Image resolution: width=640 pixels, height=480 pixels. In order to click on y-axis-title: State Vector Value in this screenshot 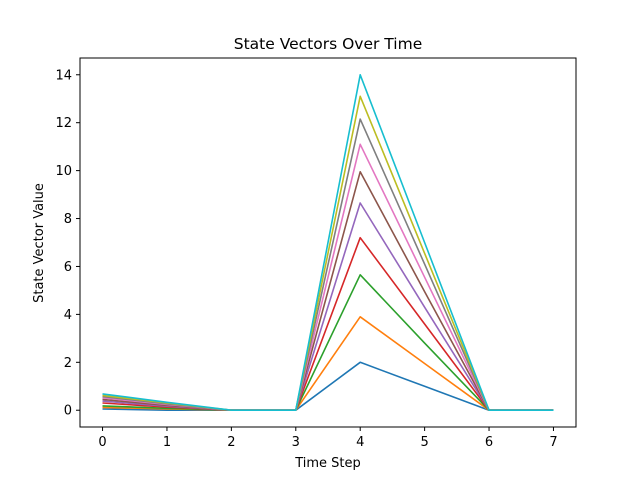, I will do `click(39, 243)`.